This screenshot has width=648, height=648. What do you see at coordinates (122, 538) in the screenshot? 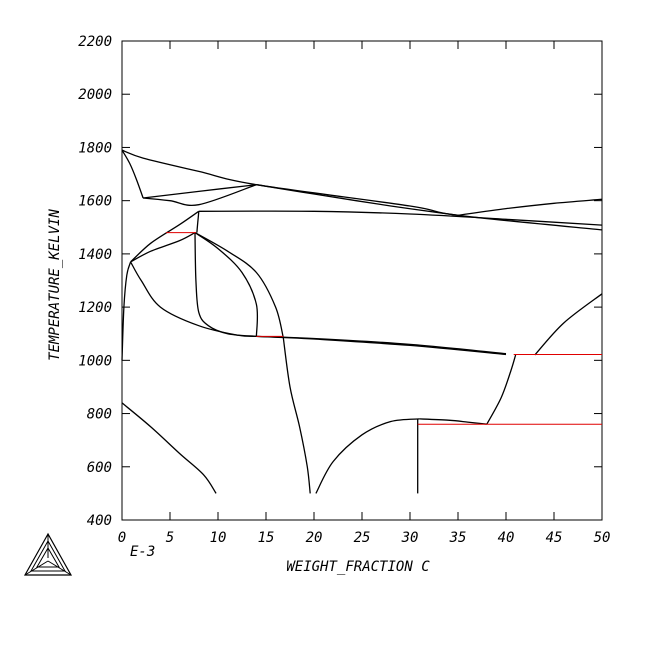
I see `x-tick-label: 0` at bounding box center [122, 538].